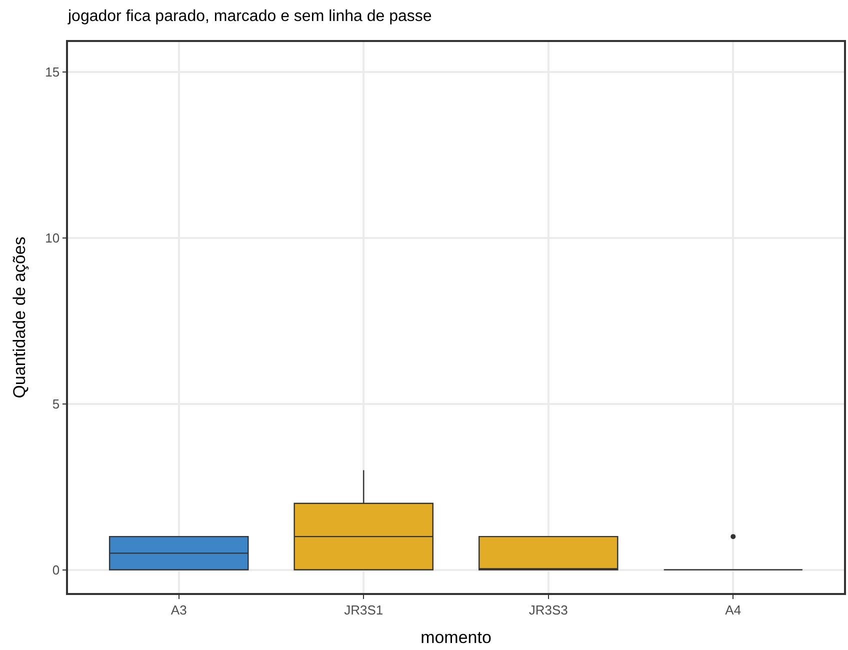 This screenshot has height=650, width=848. Describe the element at coordinates (548, 610) in the screenshot. I see `x-tick-label: JR3S3` at that location.